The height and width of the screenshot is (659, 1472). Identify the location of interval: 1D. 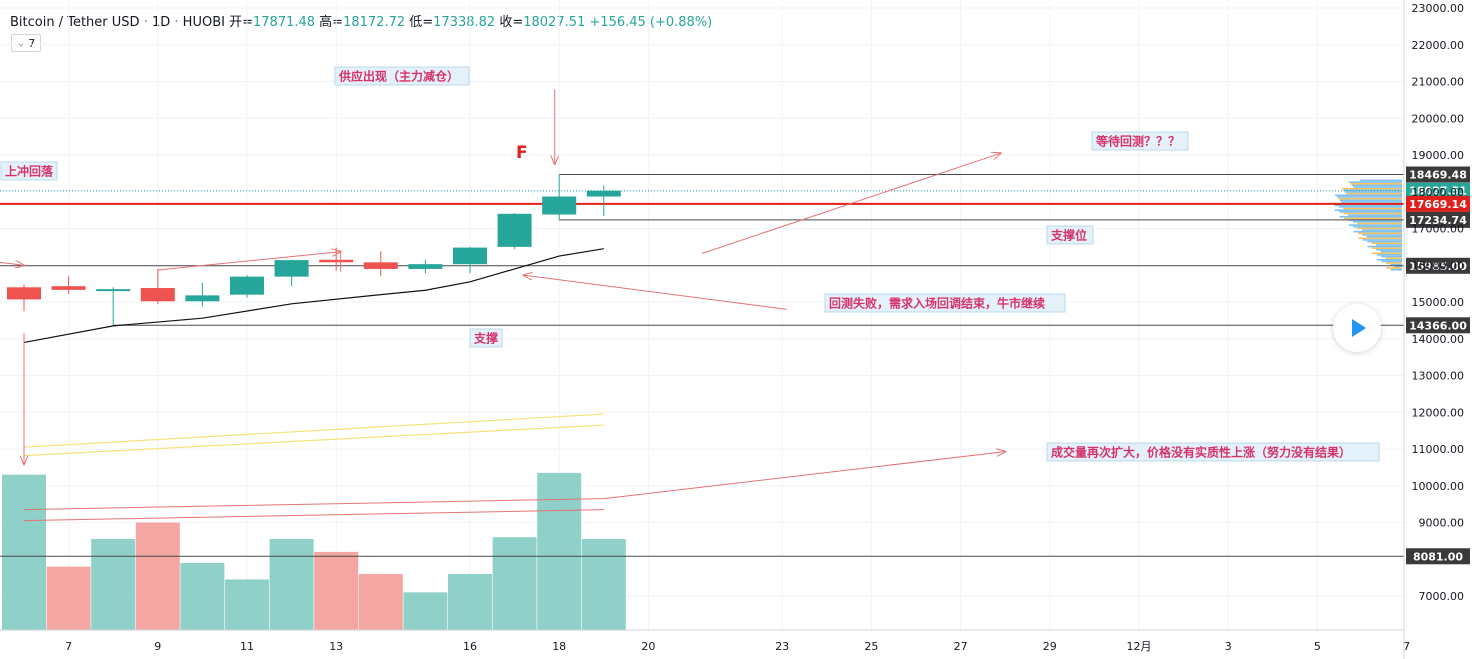
(161, 22).